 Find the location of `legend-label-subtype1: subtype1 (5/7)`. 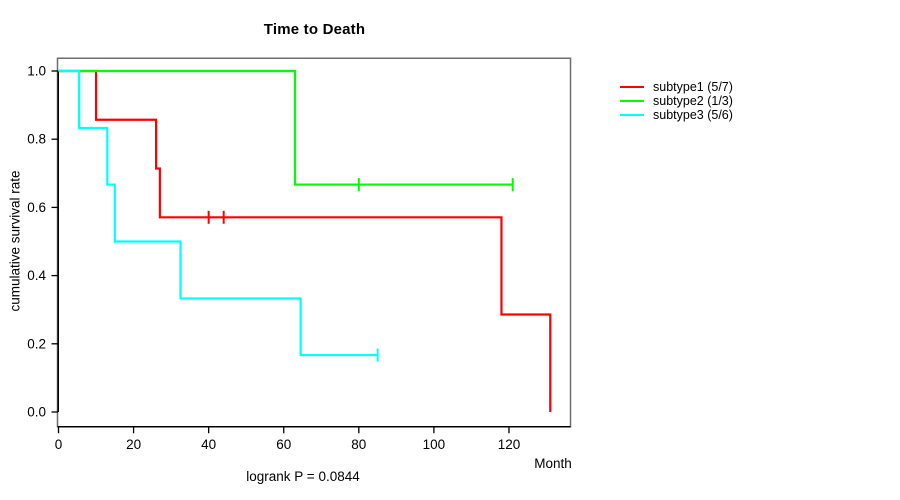

legend-label-subtype1: subtype1 (5/7) is located at coordinates (693, 87).